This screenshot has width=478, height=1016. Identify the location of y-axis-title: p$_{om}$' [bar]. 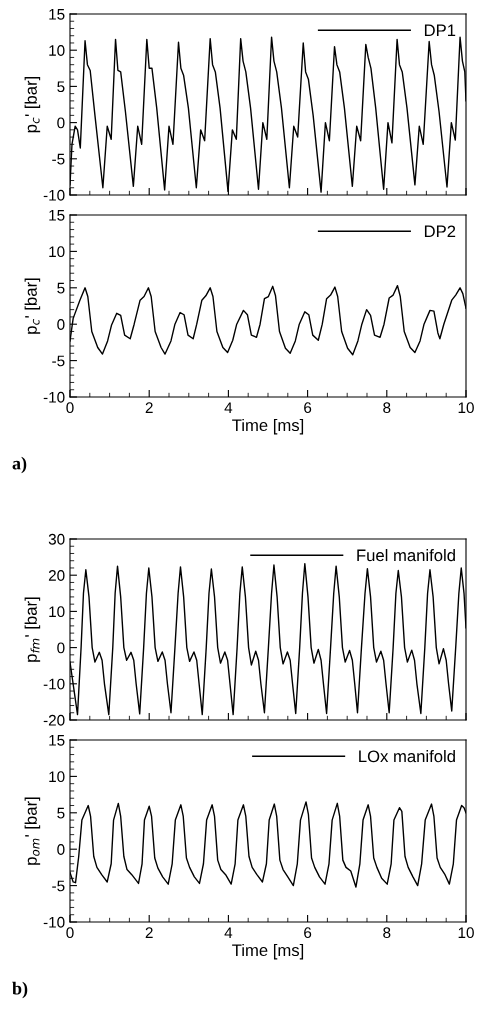
(32, 831).